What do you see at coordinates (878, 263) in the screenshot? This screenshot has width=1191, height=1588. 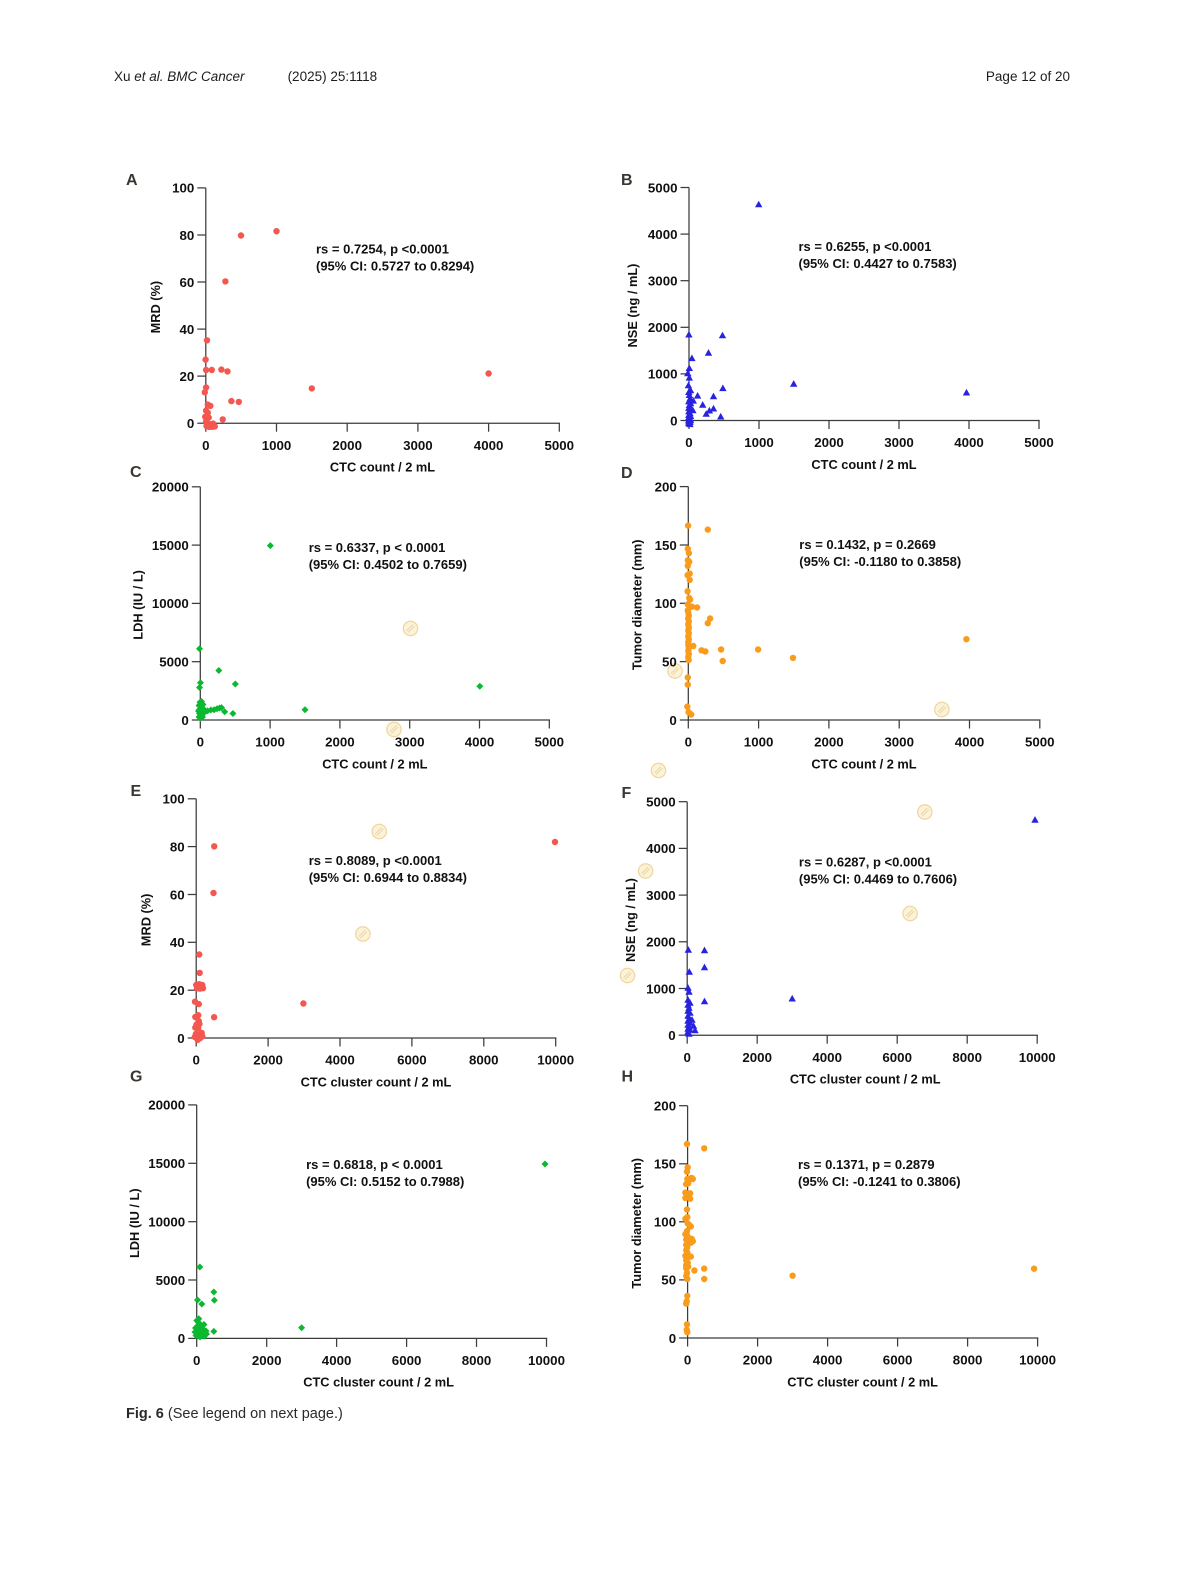 I see `svg-text: (95% CI: 0.4427 to 0.7583)` at bounding box center [878, 263].